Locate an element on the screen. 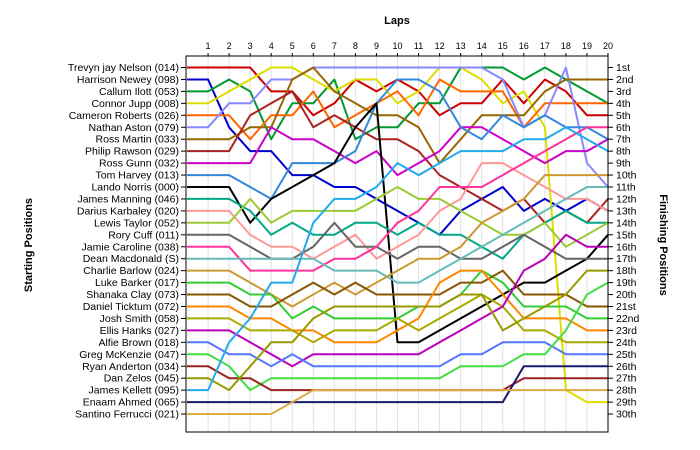  starting-label: Ross Martin (033) is located at coordinates (137, 140).